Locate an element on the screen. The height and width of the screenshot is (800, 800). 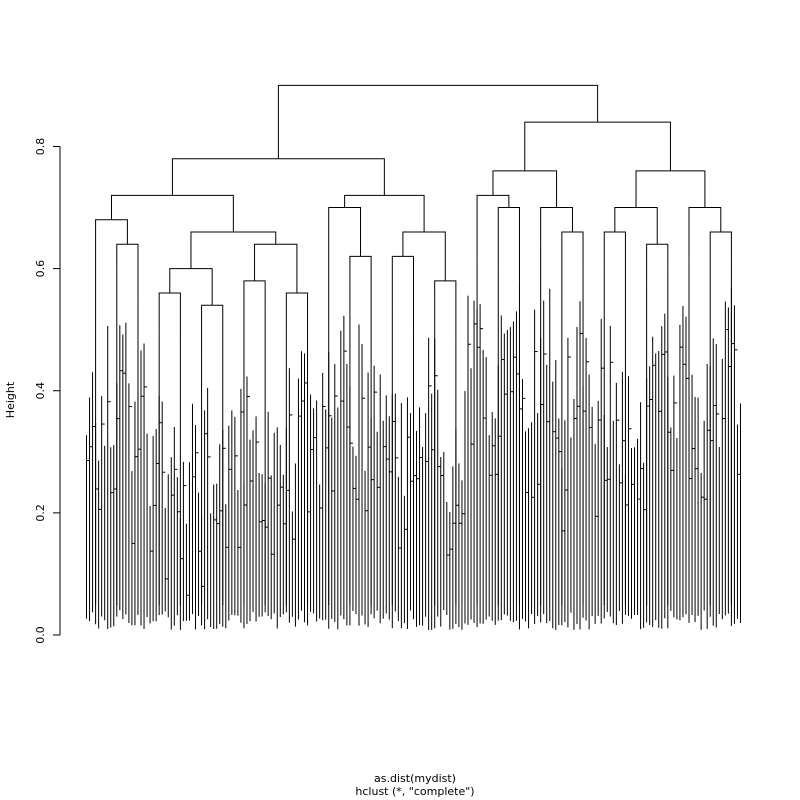
y-tick-label: 0.8 is located at coordinates (40, 147).